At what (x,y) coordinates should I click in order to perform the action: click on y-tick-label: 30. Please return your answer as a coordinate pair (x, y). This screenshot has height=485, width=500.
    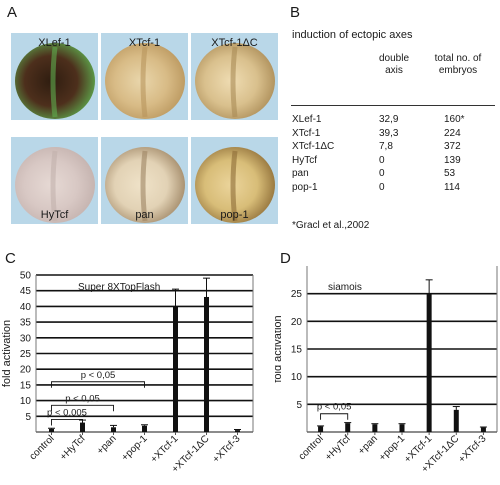
    Looking at the image, I should click on (26, 338).